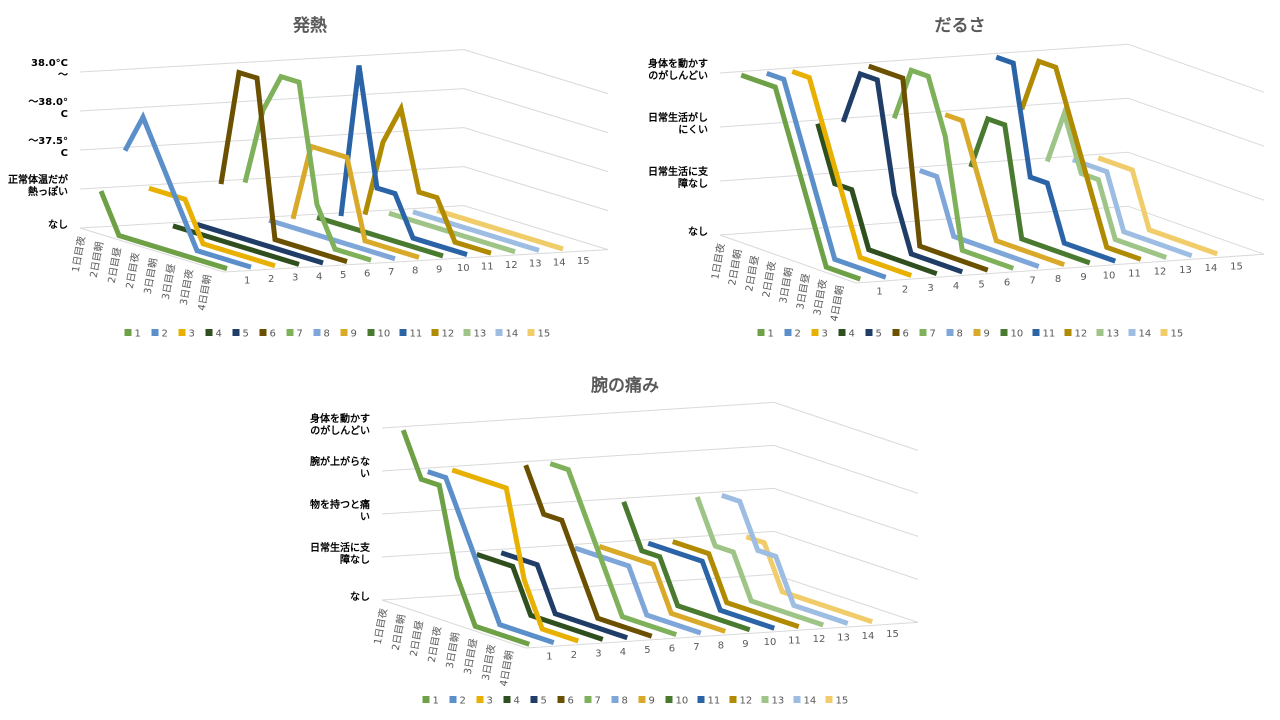 This screenshot has height=720, width=1280. What do you see at coordinates (1049, 334) in the screenshot?
I see `legend-label: 11` at bounding box center [1049, 334].